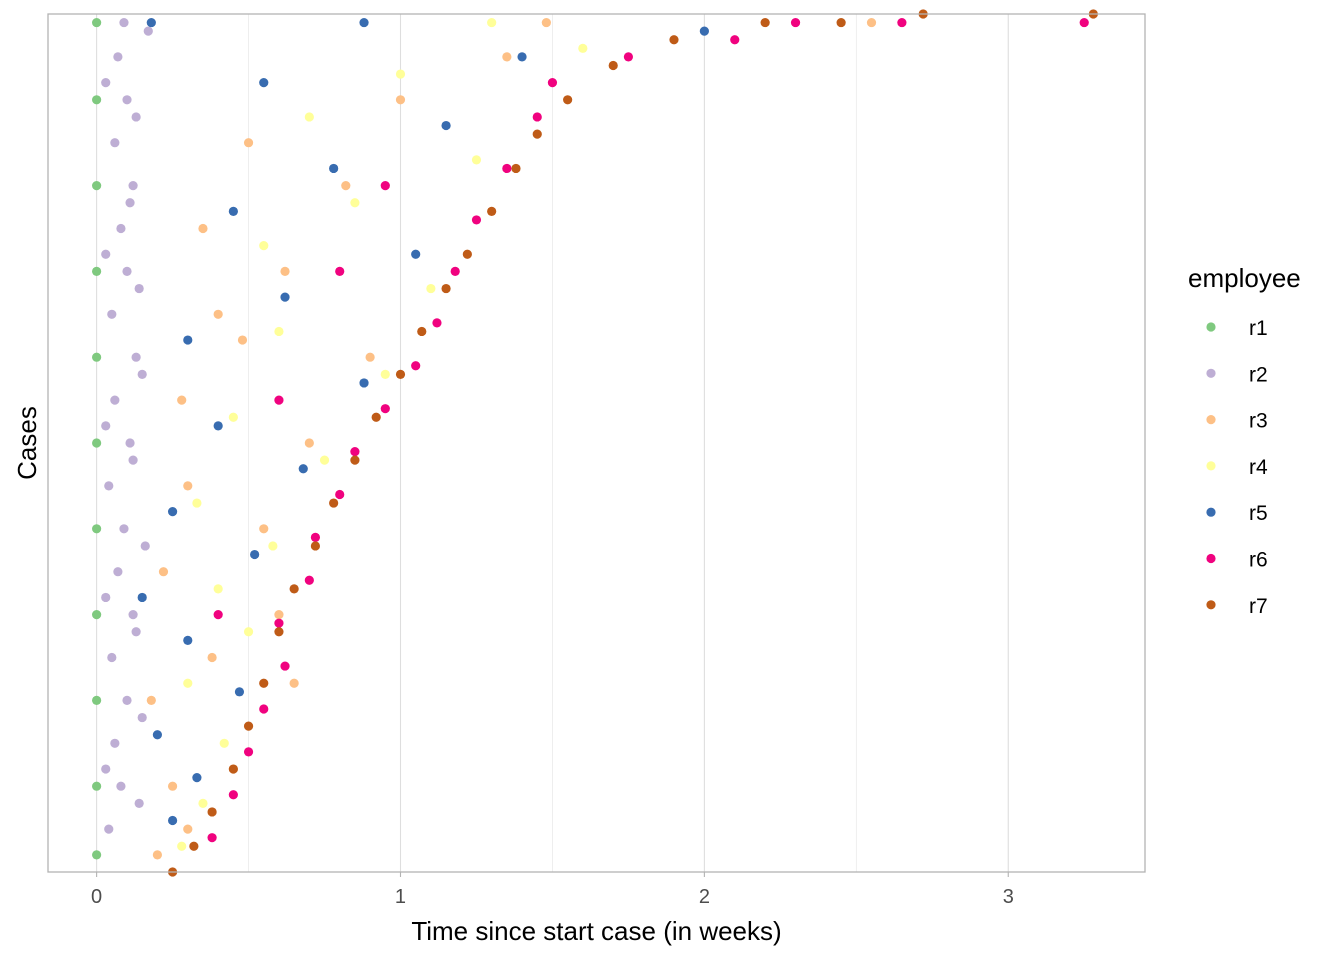 Image resolution: width=1344 pixels, height=960 pixels. What do you see at coordinates (1008, 897) in the screenshot?
I see `x-tick-label: 3` at bounding box center [1008, 897].